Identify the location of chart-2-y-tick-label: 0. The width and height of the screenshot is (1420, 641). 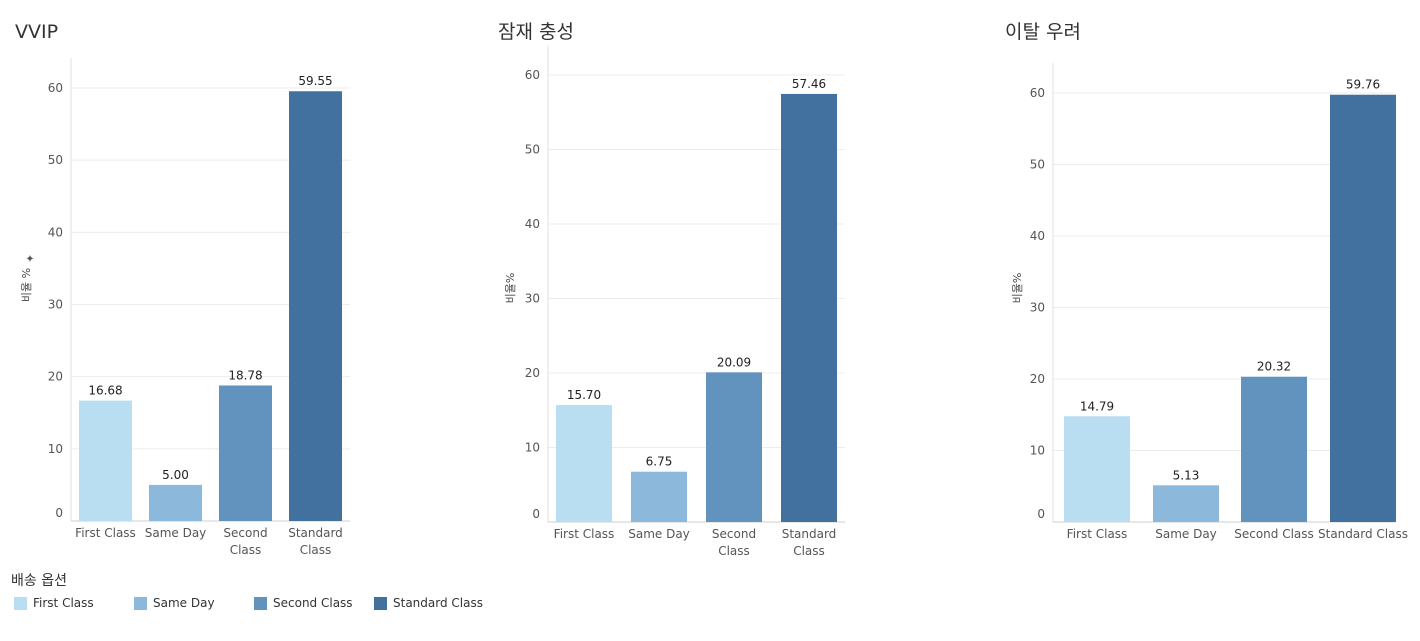
(536, 514).